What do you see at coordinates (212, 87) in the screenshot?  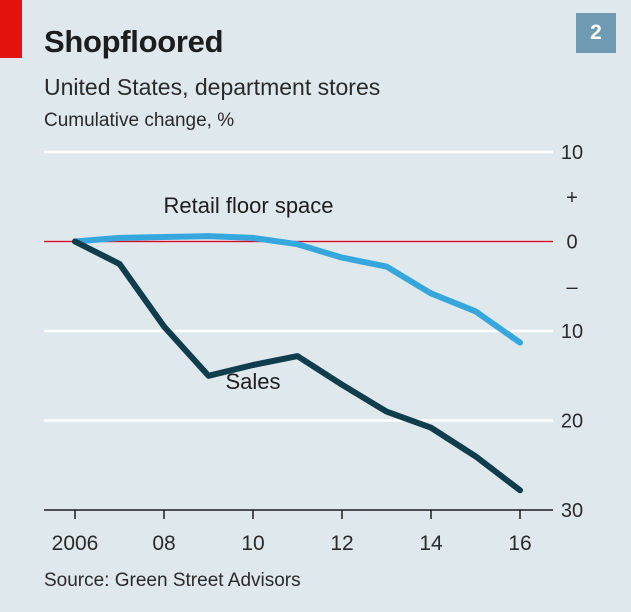 I see `chart-subtitle: United States, department stores` at bounding box center [212, 87].